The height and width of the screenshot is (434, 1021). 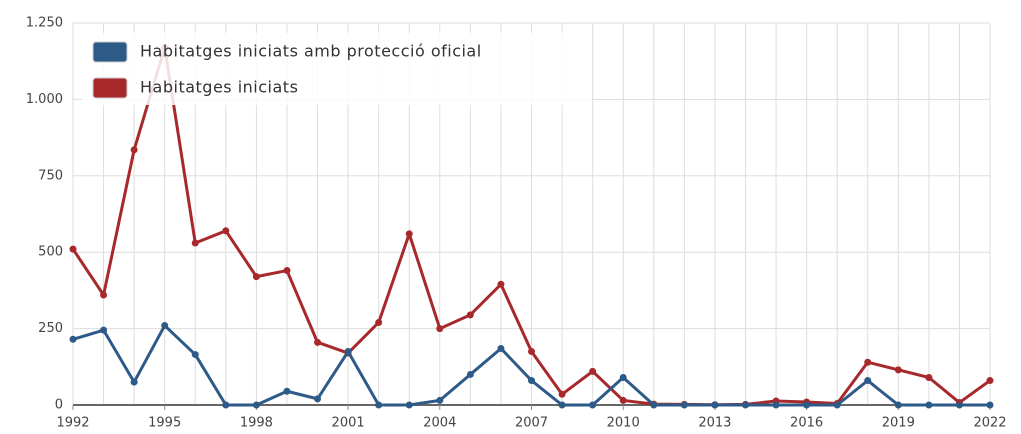 I want to click on x-tick-label: 1995, so click(x=164, y=423).